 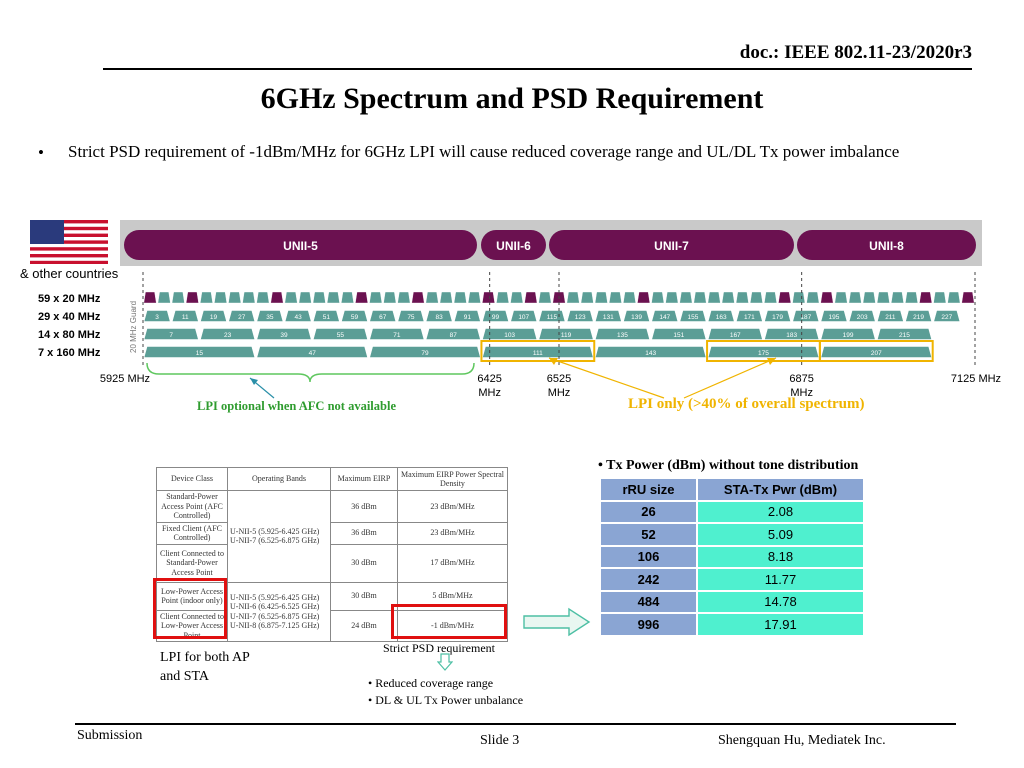 I want to click on channel-number: 11, so click(x=185, y=317).